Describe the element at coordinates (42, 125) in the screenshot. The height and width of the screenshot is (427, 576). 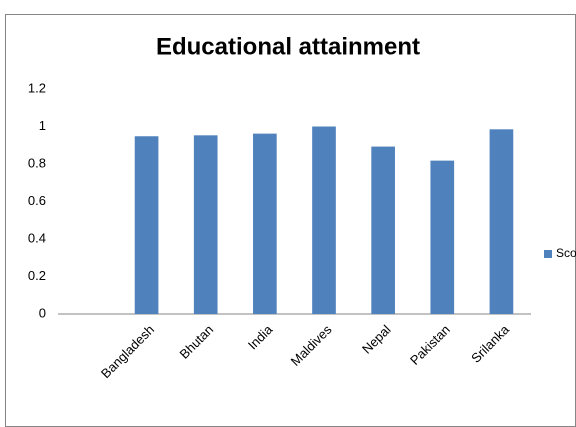
I see `y-tick-label: 1` at that location.